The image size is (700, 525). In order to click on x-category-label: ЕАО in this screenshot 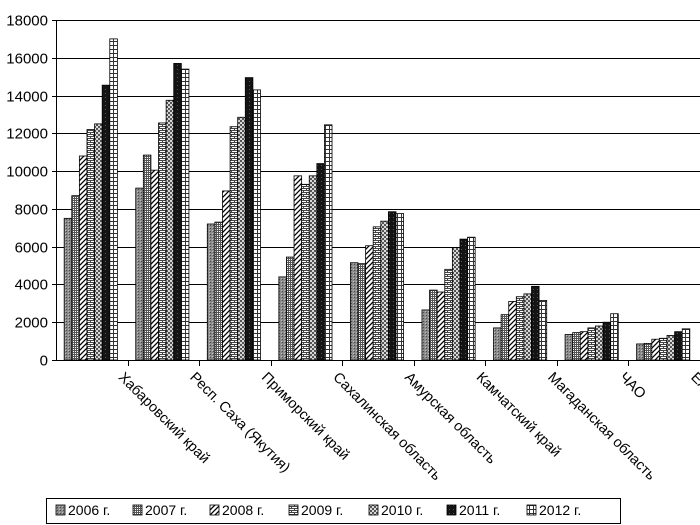, I will do `click(693, 386)`.